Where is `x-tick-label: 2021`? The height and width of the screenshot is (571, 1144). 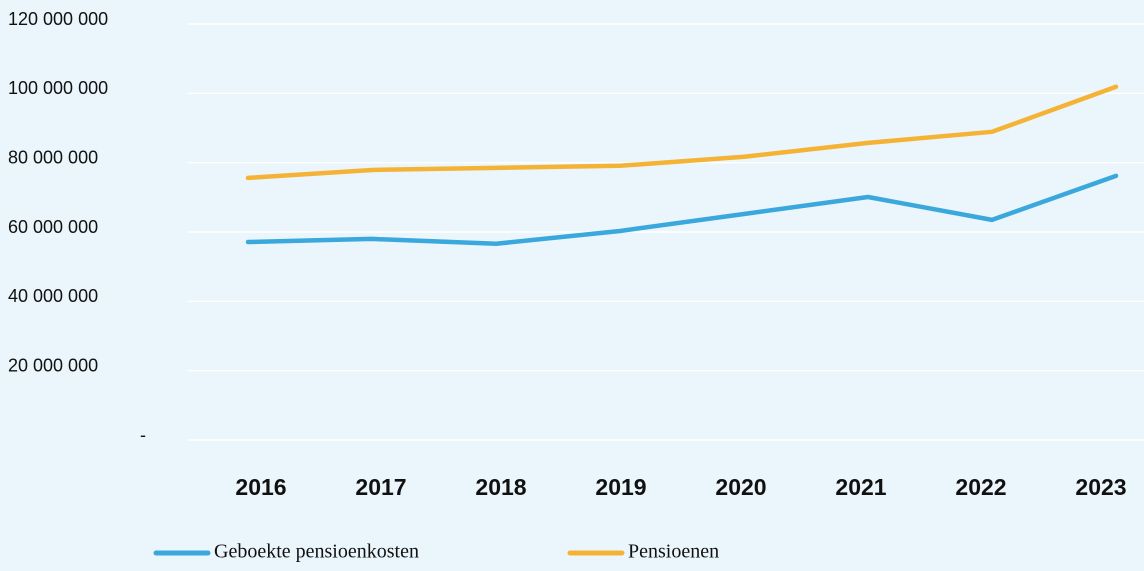 x-tick-label: 2021 is located at coordinates (860, 487).